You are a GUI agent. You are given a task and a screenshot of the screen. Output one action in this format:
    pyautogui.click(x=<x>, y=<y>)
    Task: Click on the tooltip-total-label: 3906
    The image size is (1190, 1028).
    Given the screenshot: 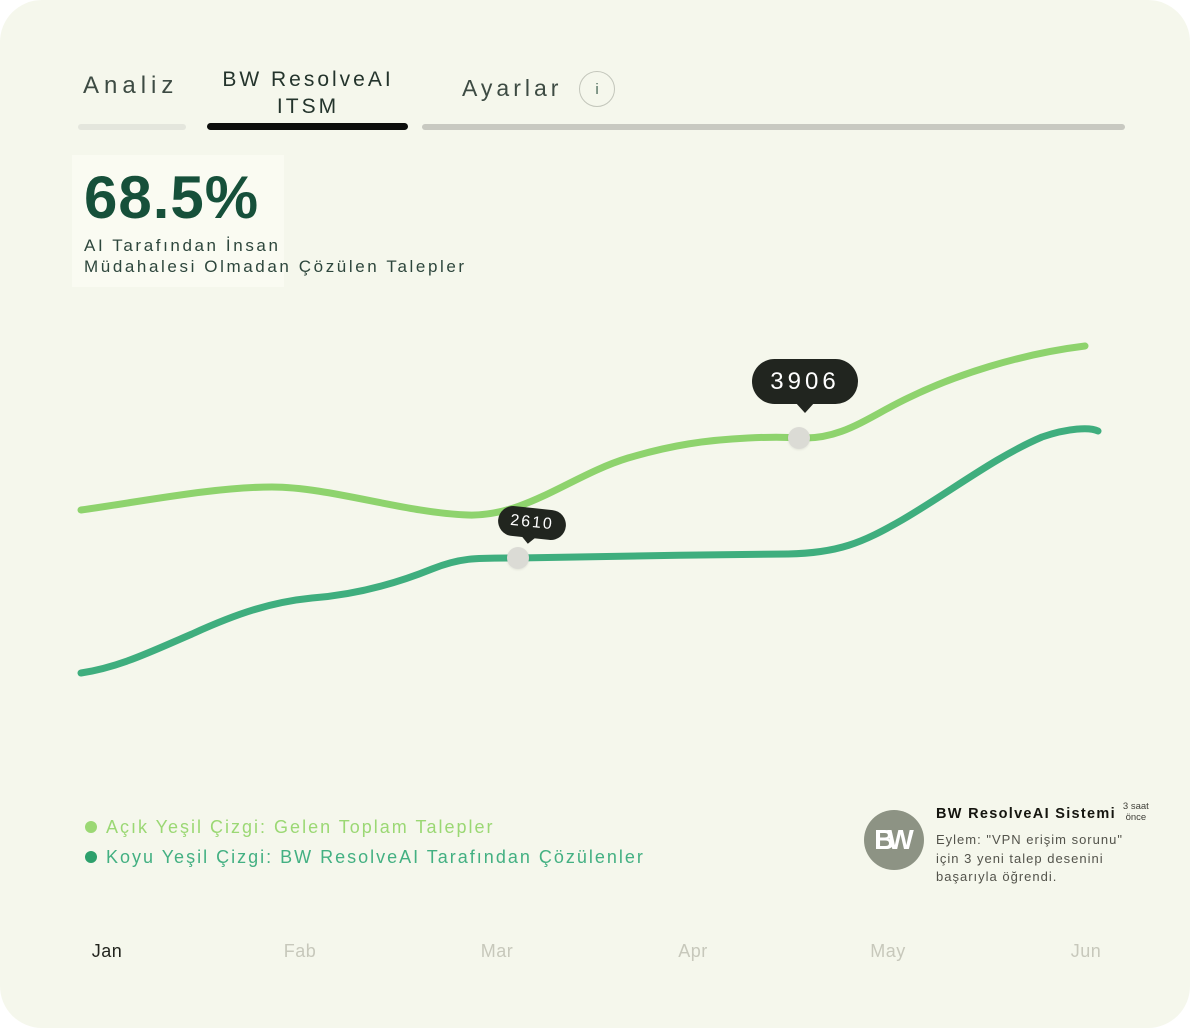 What is the action you would take?
    pyautogui.click(x=805, y=381)
    